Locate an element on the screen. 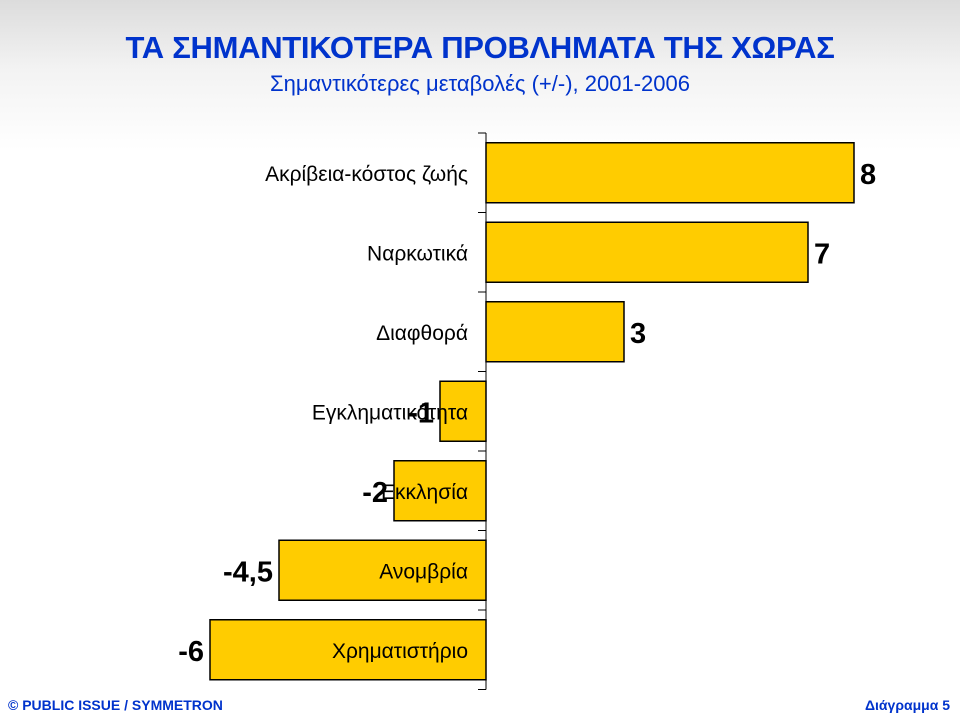  category-label: Ανομβρία is located at coordinates (423, 571).